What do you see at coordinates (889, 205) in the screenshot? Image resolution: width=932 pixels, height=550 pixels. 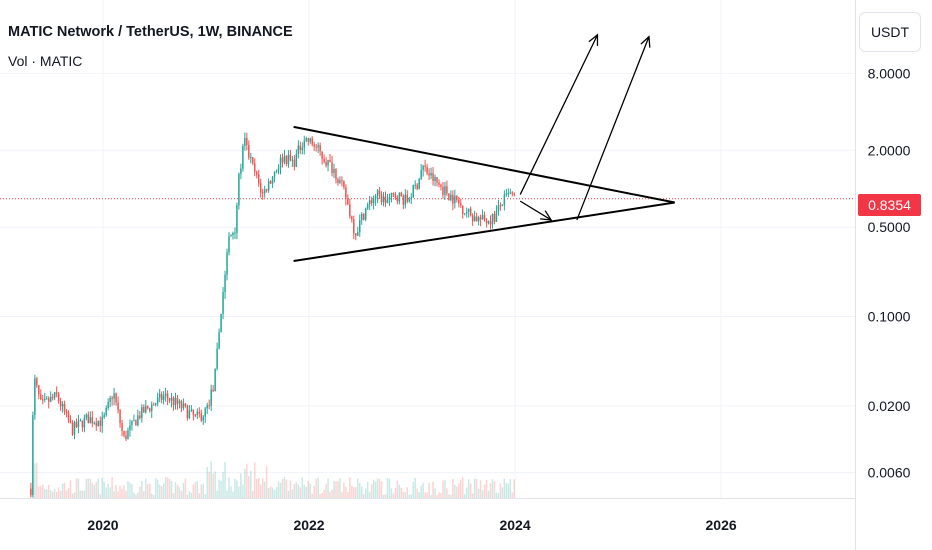 I see `last-price-label: 0.8354` at bounding box center [889, 205].